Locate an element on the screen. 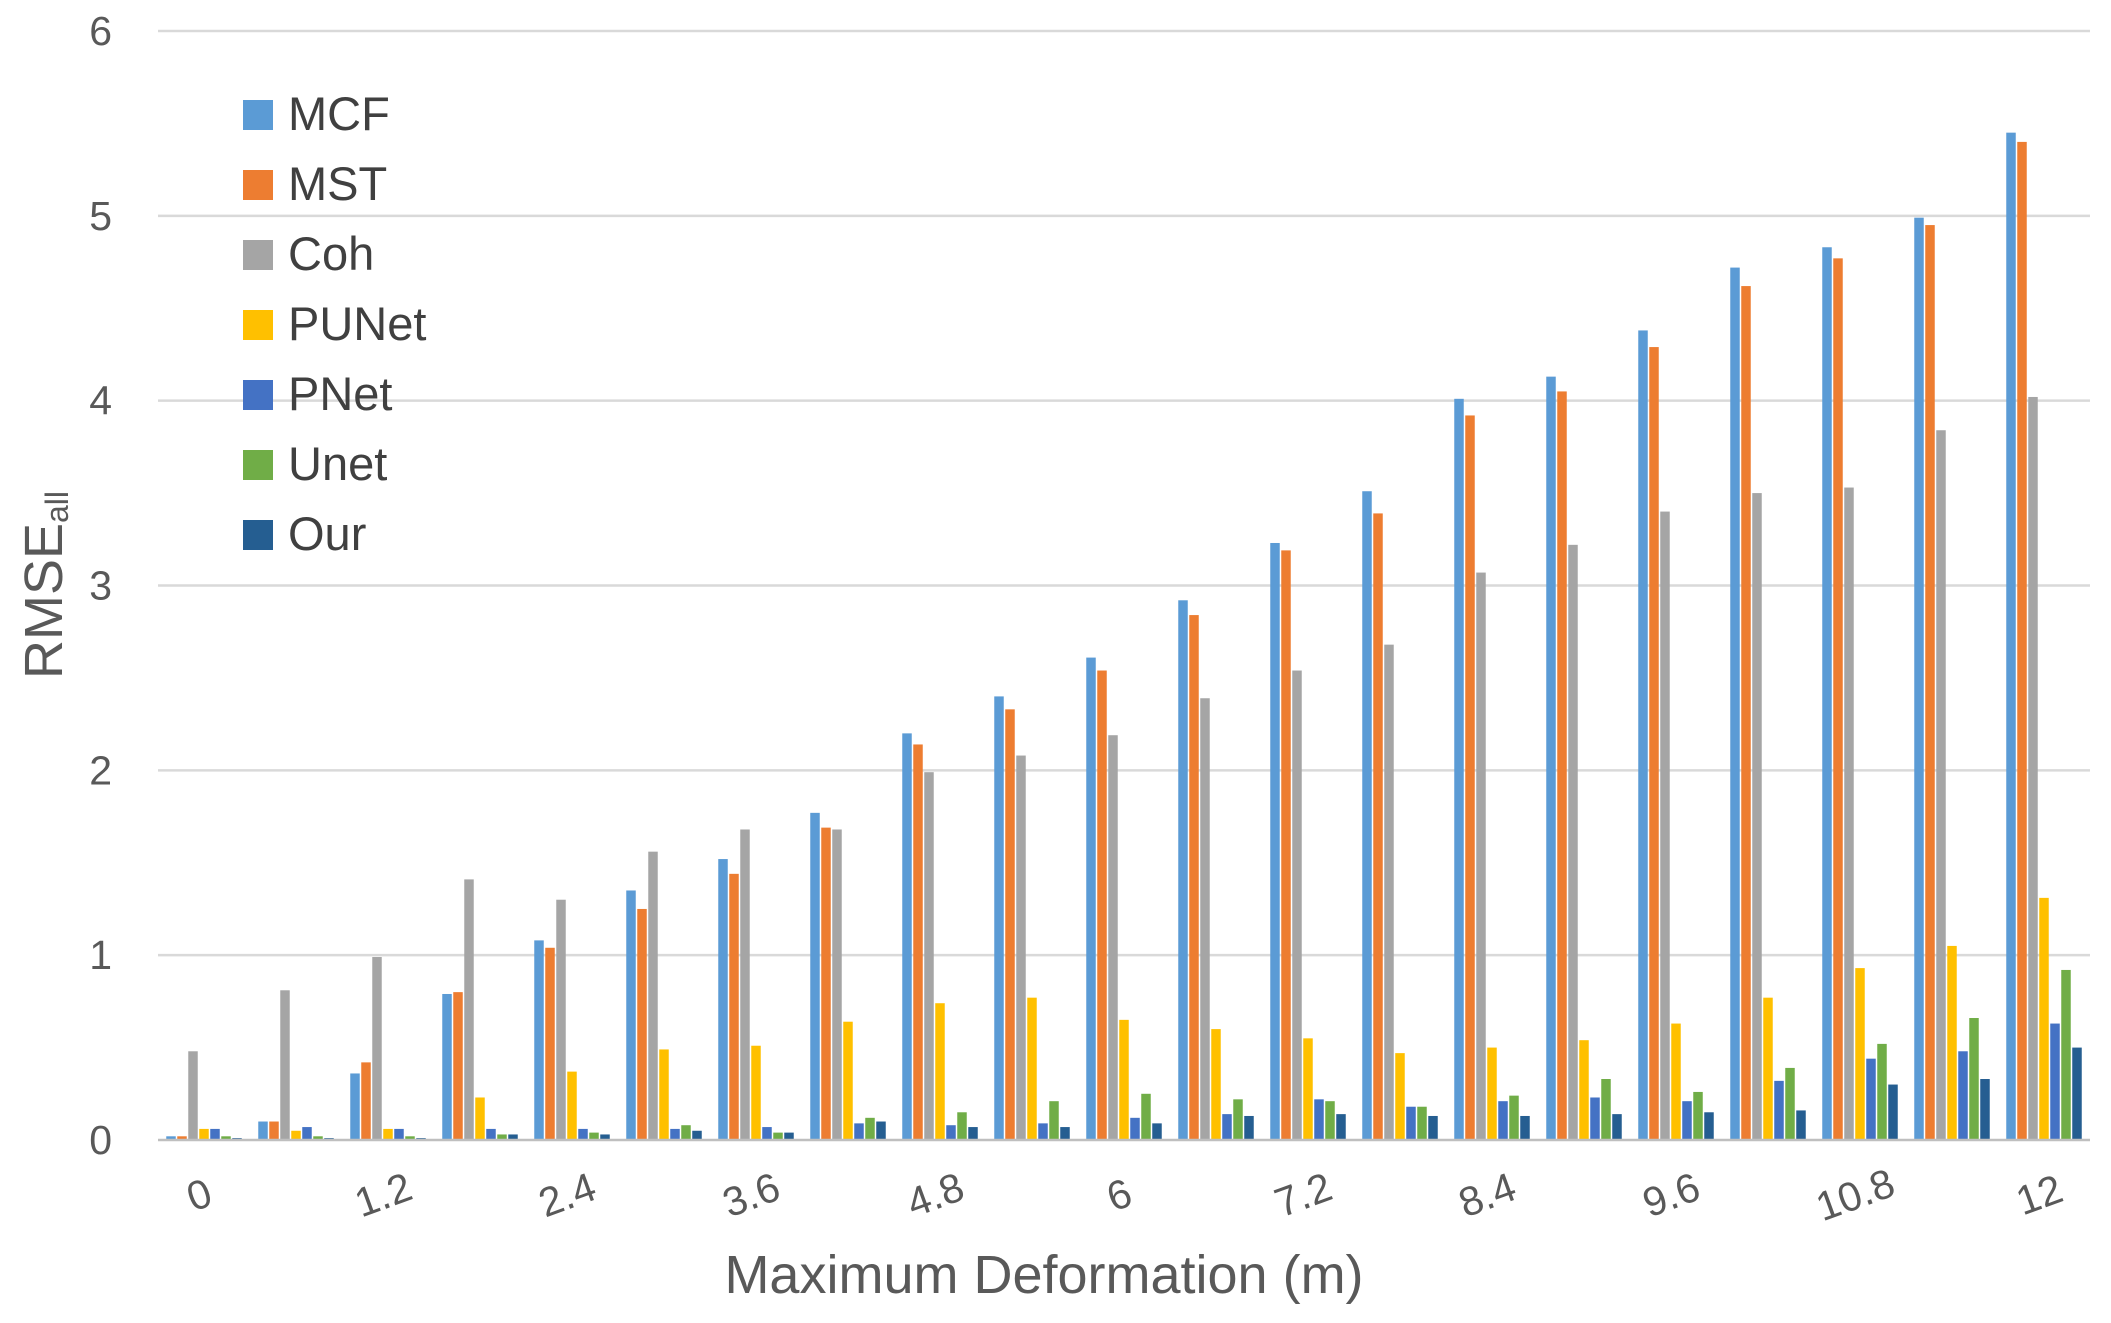 This screenshot has height=1323, width=2111. x-tick-label: 4.8 is located at coordinates (935, 1194).